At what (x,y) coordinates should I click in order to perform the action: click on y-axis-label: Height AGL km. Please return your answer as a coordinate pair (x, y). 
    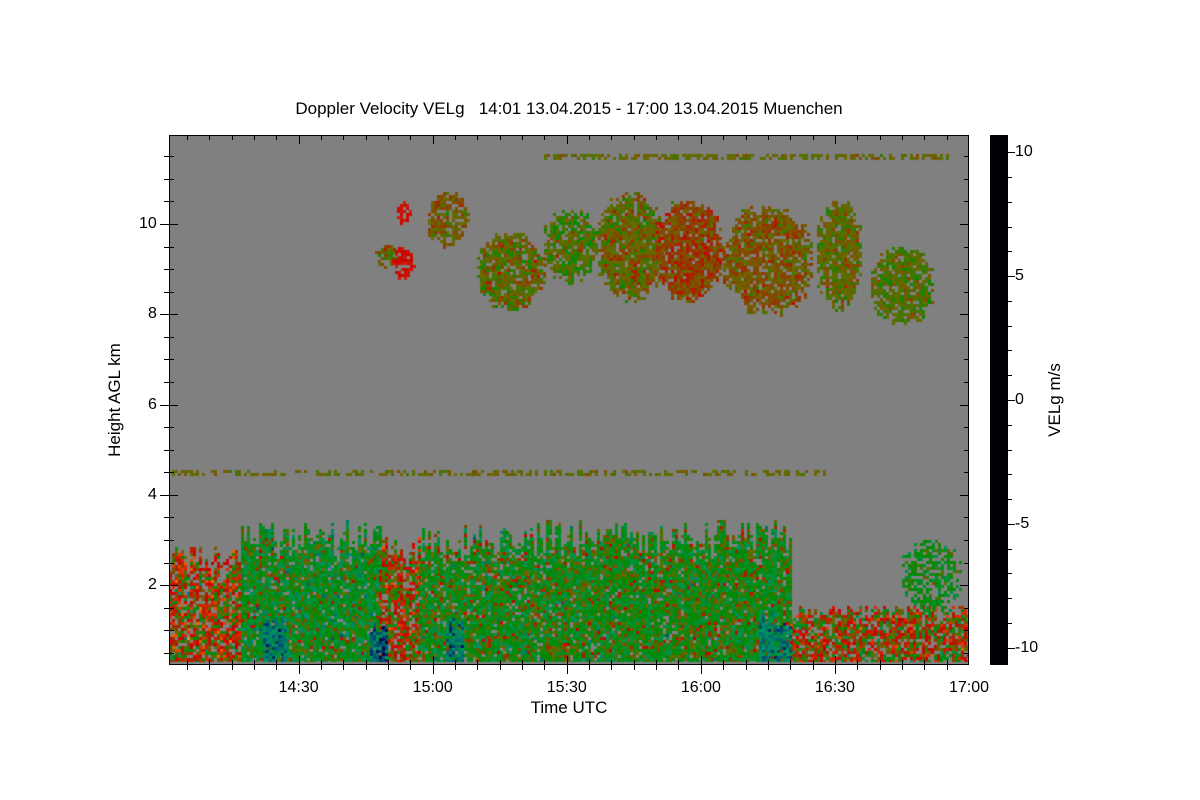
    Looking at the image, I should click on (114, 400).